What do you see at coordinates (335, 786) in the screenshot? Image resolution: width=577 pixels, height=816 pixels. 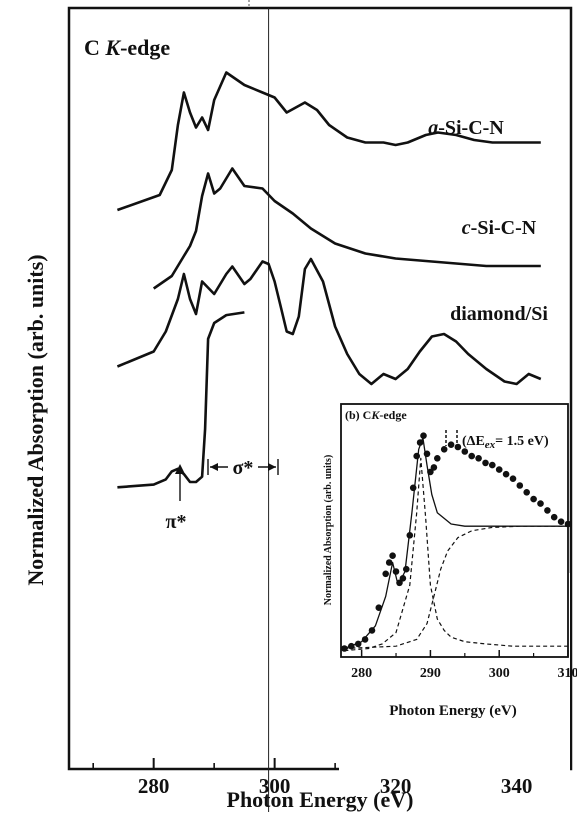 I see `main-x-tick-labels: 280 300 320 340` at bounding box center [335, 786].